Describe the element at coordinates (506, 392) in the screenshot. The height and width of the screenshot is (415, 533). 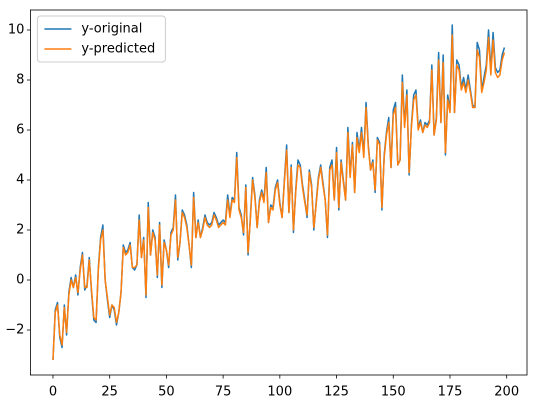
I see `x-tick-label: 200` at that location.